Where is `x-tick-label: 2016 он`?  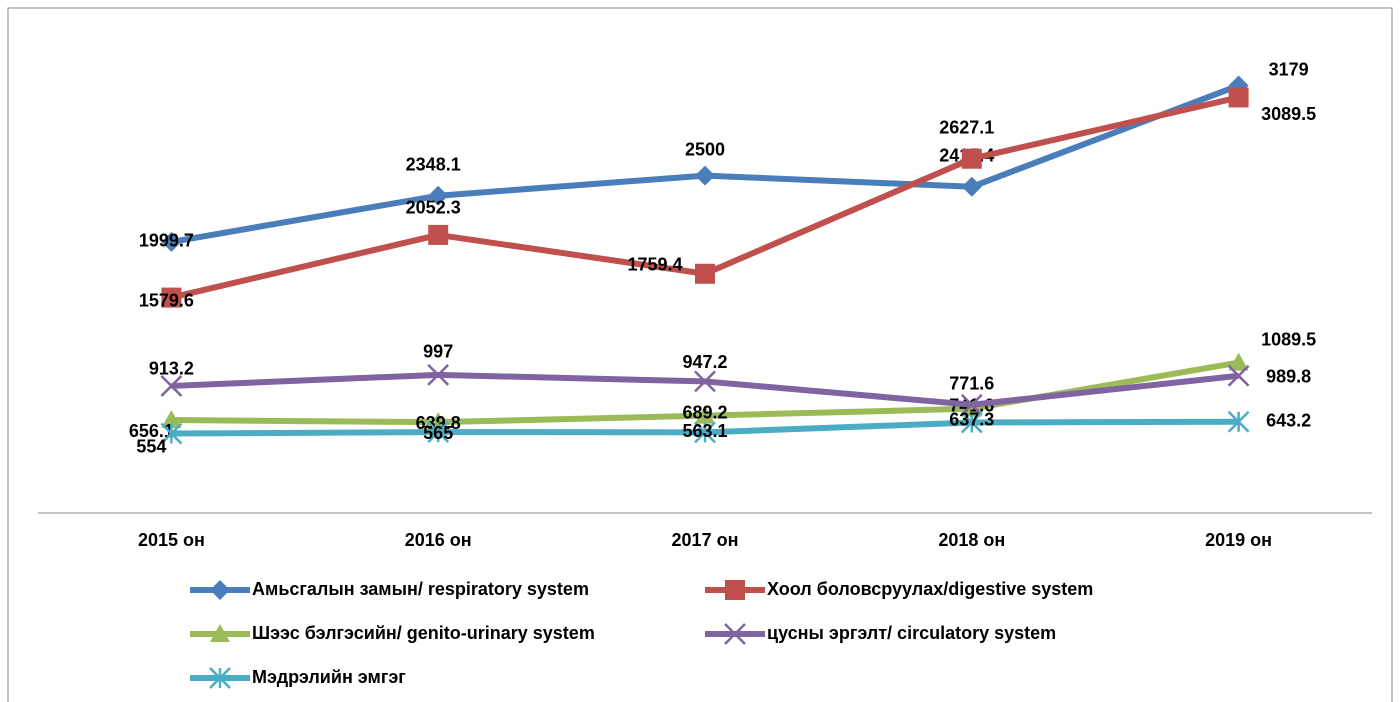 x-tick-label: 2016 он is located at coordinates (438, 540).